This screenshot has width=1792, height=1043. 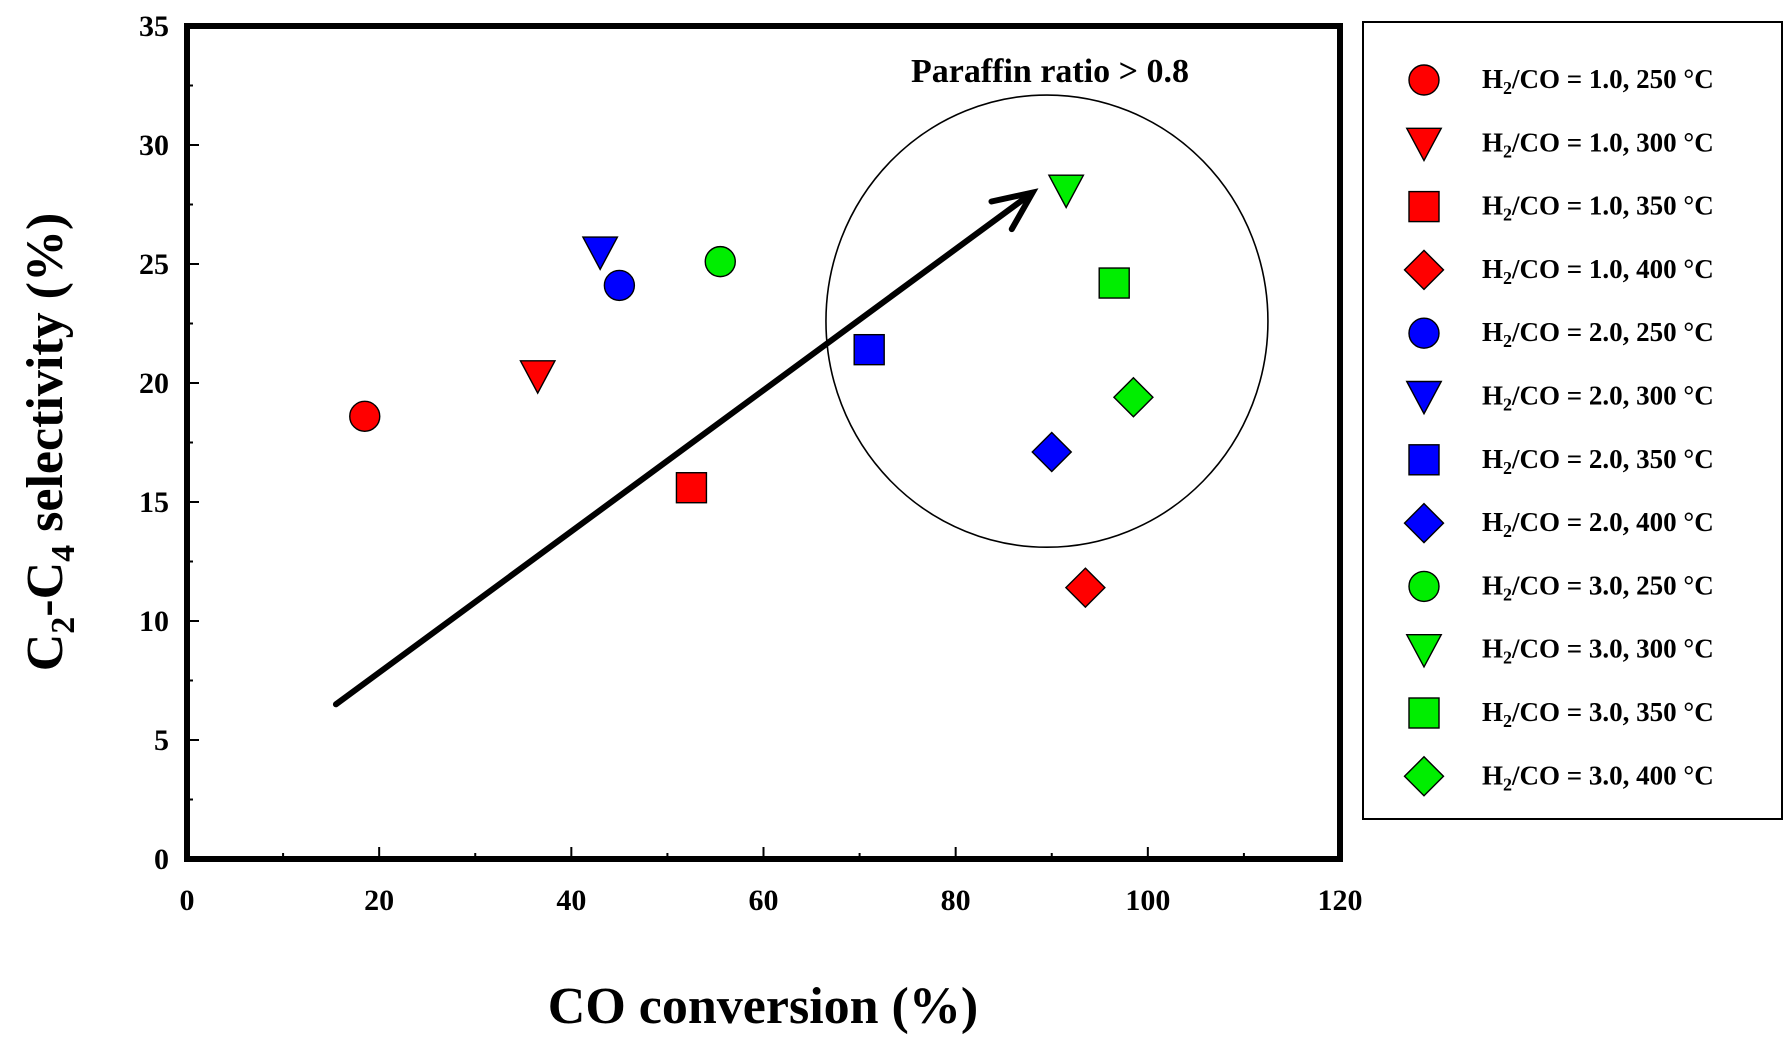 What do you see at coordinates (49, 442) in the screenshot?
I see `y-axis-title: C2-C4 selectivity (%)` at bounding box center [49, 442].